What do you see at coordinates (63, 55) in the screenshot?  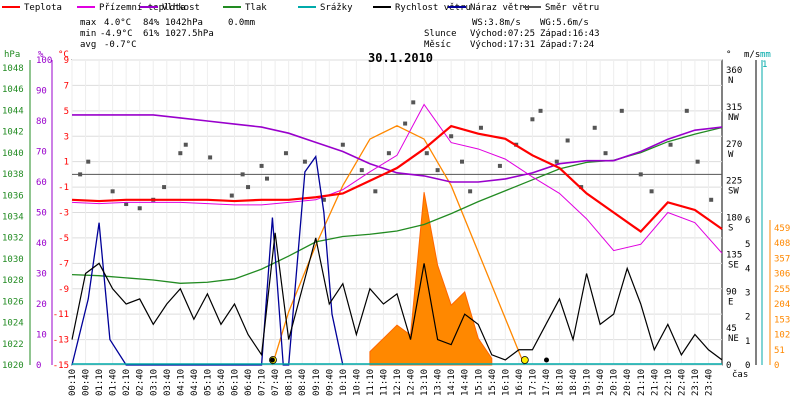 I see `temperature-axis-label: °C` at bounding box center [63, 55].